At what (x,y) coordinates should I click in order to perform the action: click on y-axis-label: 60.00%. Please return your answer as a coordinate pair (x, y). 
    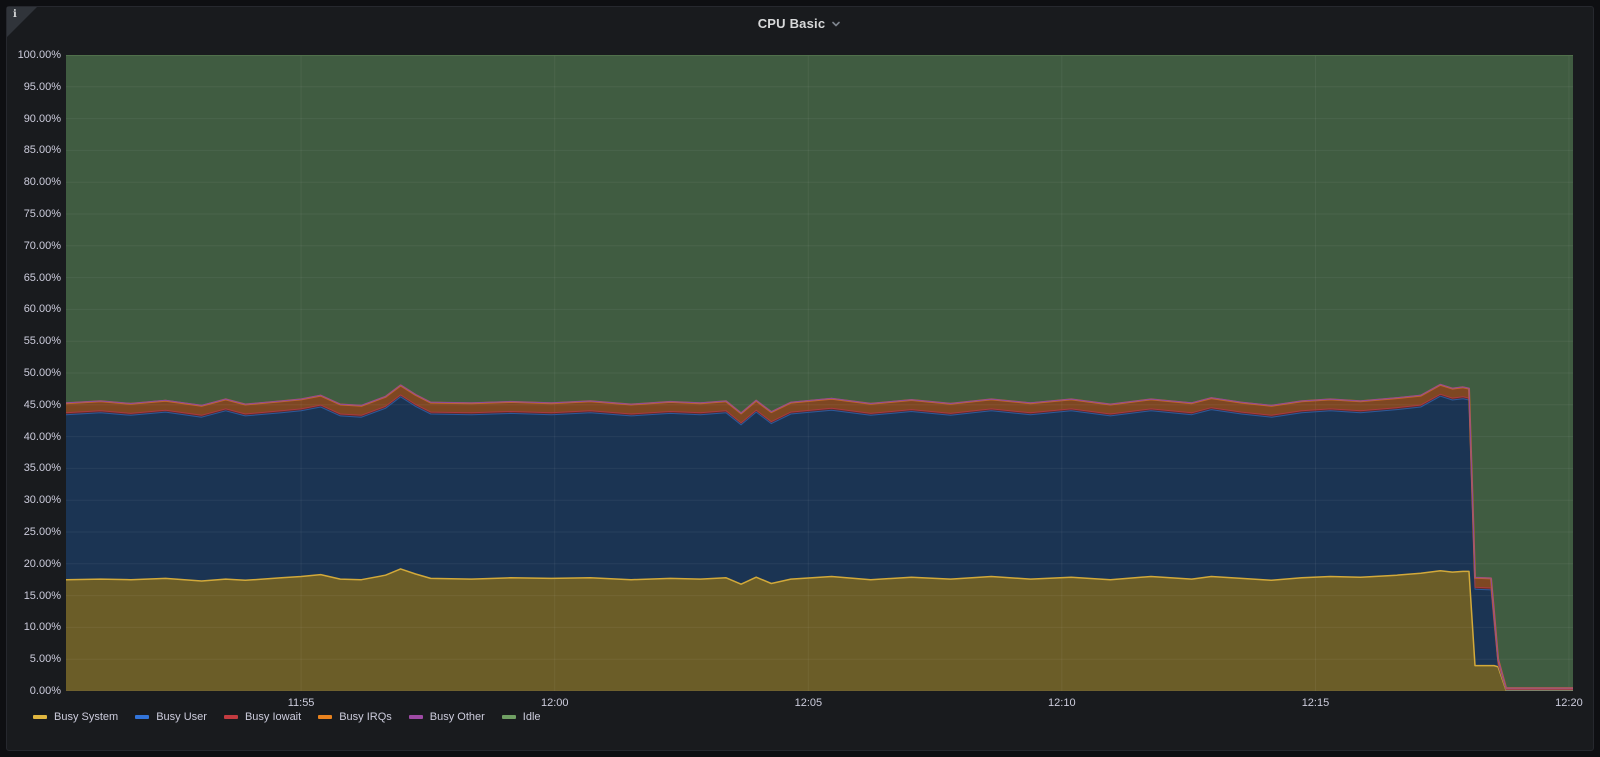
    Looking at the image, I should click on (42, 309).